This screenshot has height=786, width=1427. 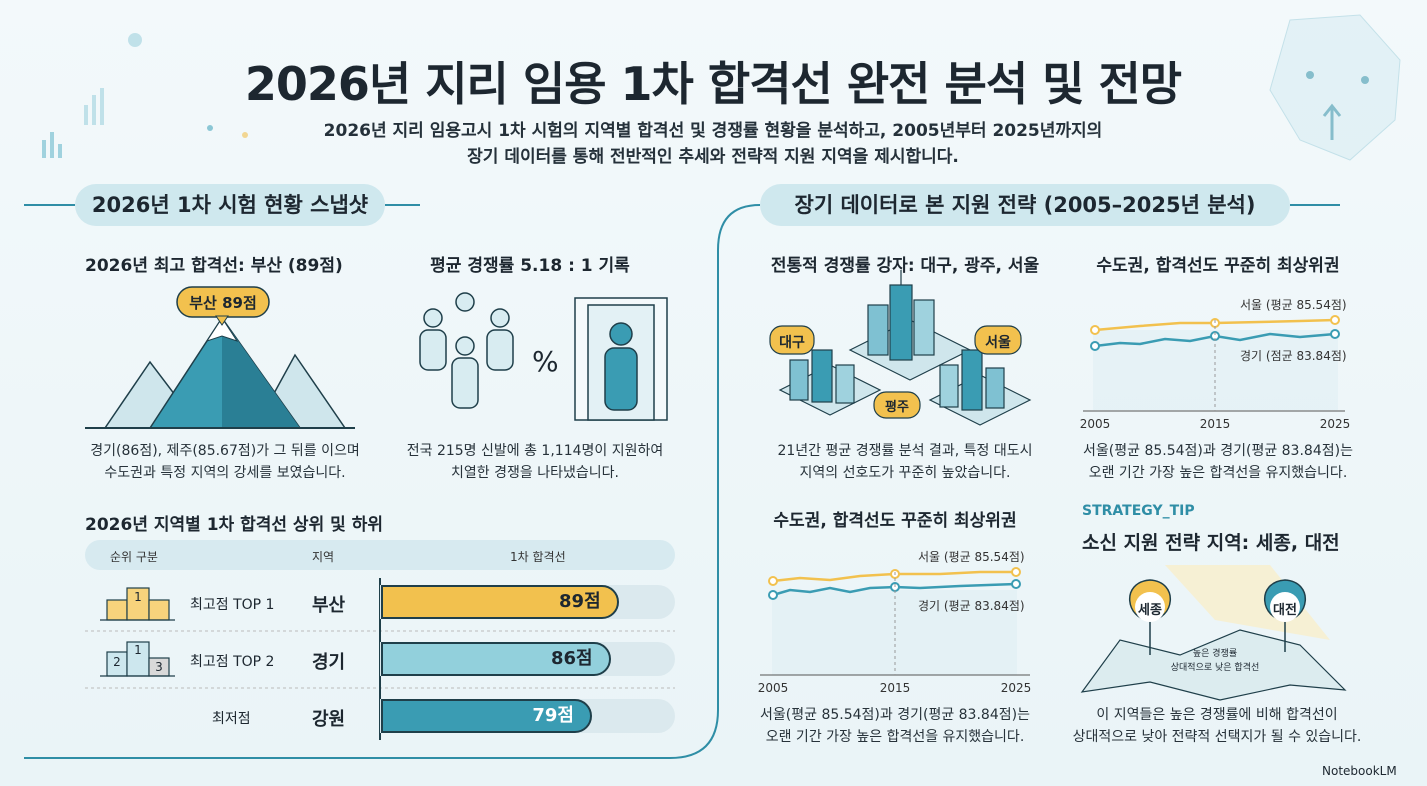 What do you see at coordinates (1285, 610) in the screenshot?
I see `pin-label: 대전` at bounding box center [1285, 610].